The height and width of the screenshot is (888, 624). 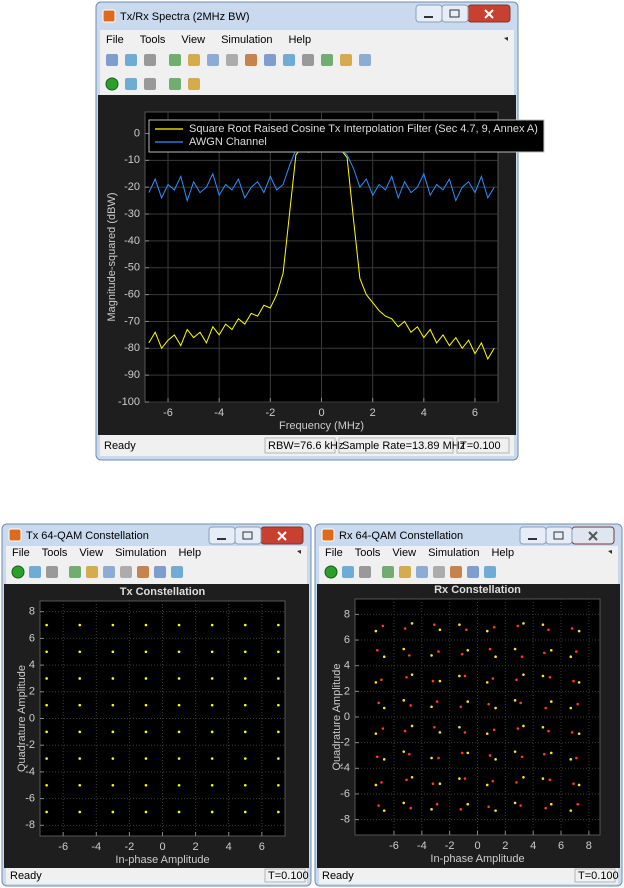 What do you see at coordinates (132, 348) in the screenshot?
I see `y-tick-label: -80` at bounding box center [132, 348].